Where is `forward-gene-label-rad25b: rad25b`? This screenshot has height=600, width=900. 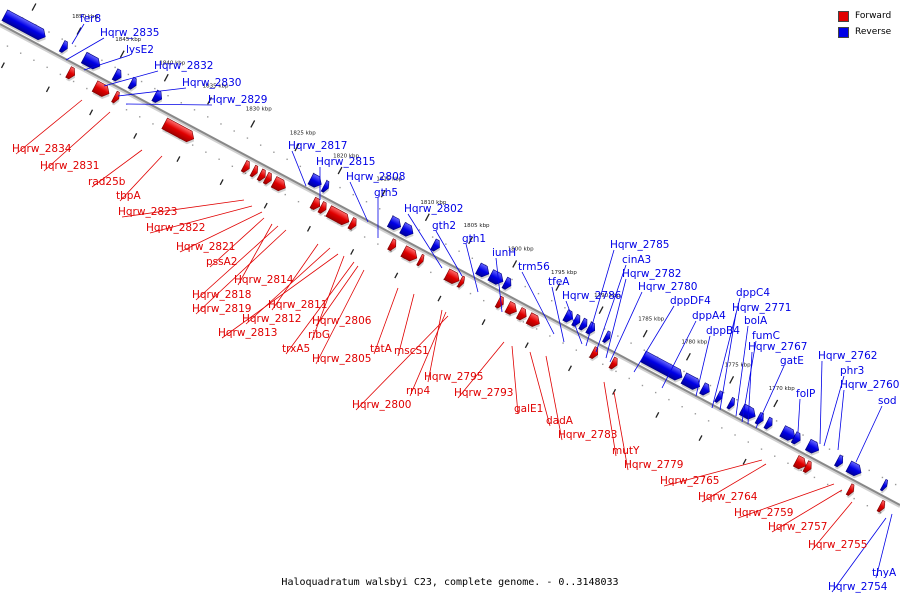 forward-gene-label-rad25b: rad25b is located at coordinates (107, 182).